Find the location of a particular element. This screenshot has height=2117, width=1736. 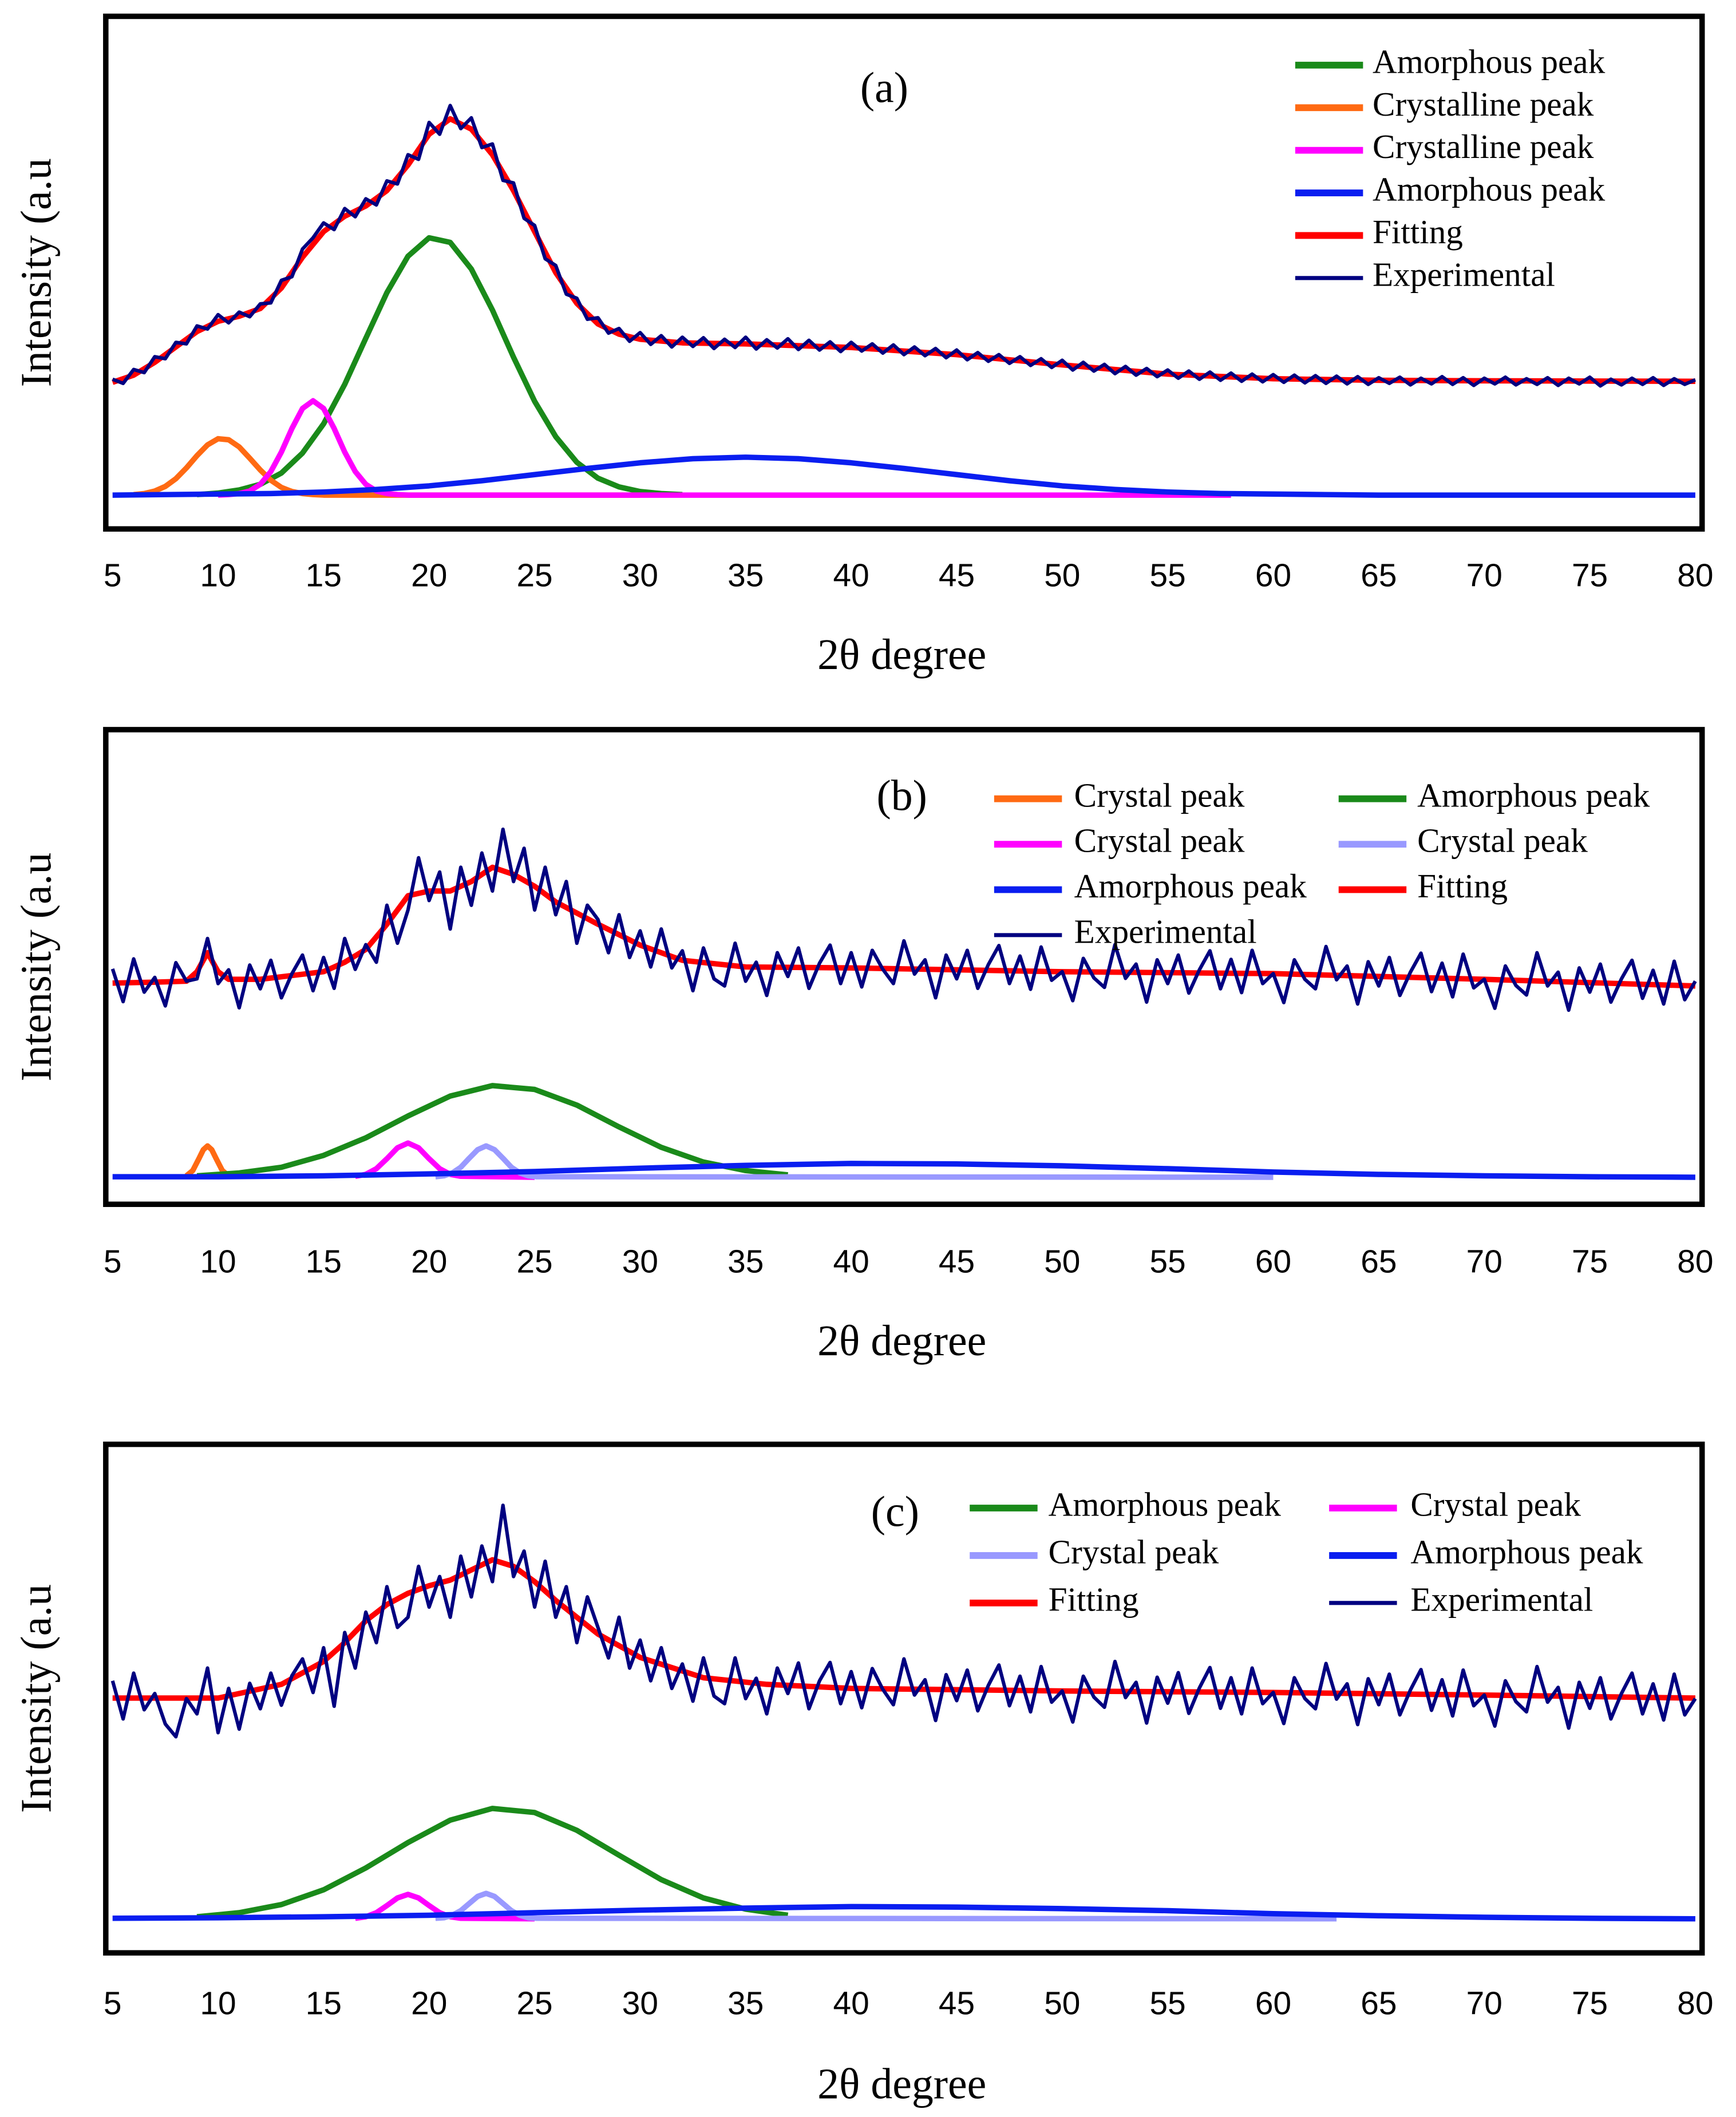

panel-label: (a) is located at coordinates (884, 88).